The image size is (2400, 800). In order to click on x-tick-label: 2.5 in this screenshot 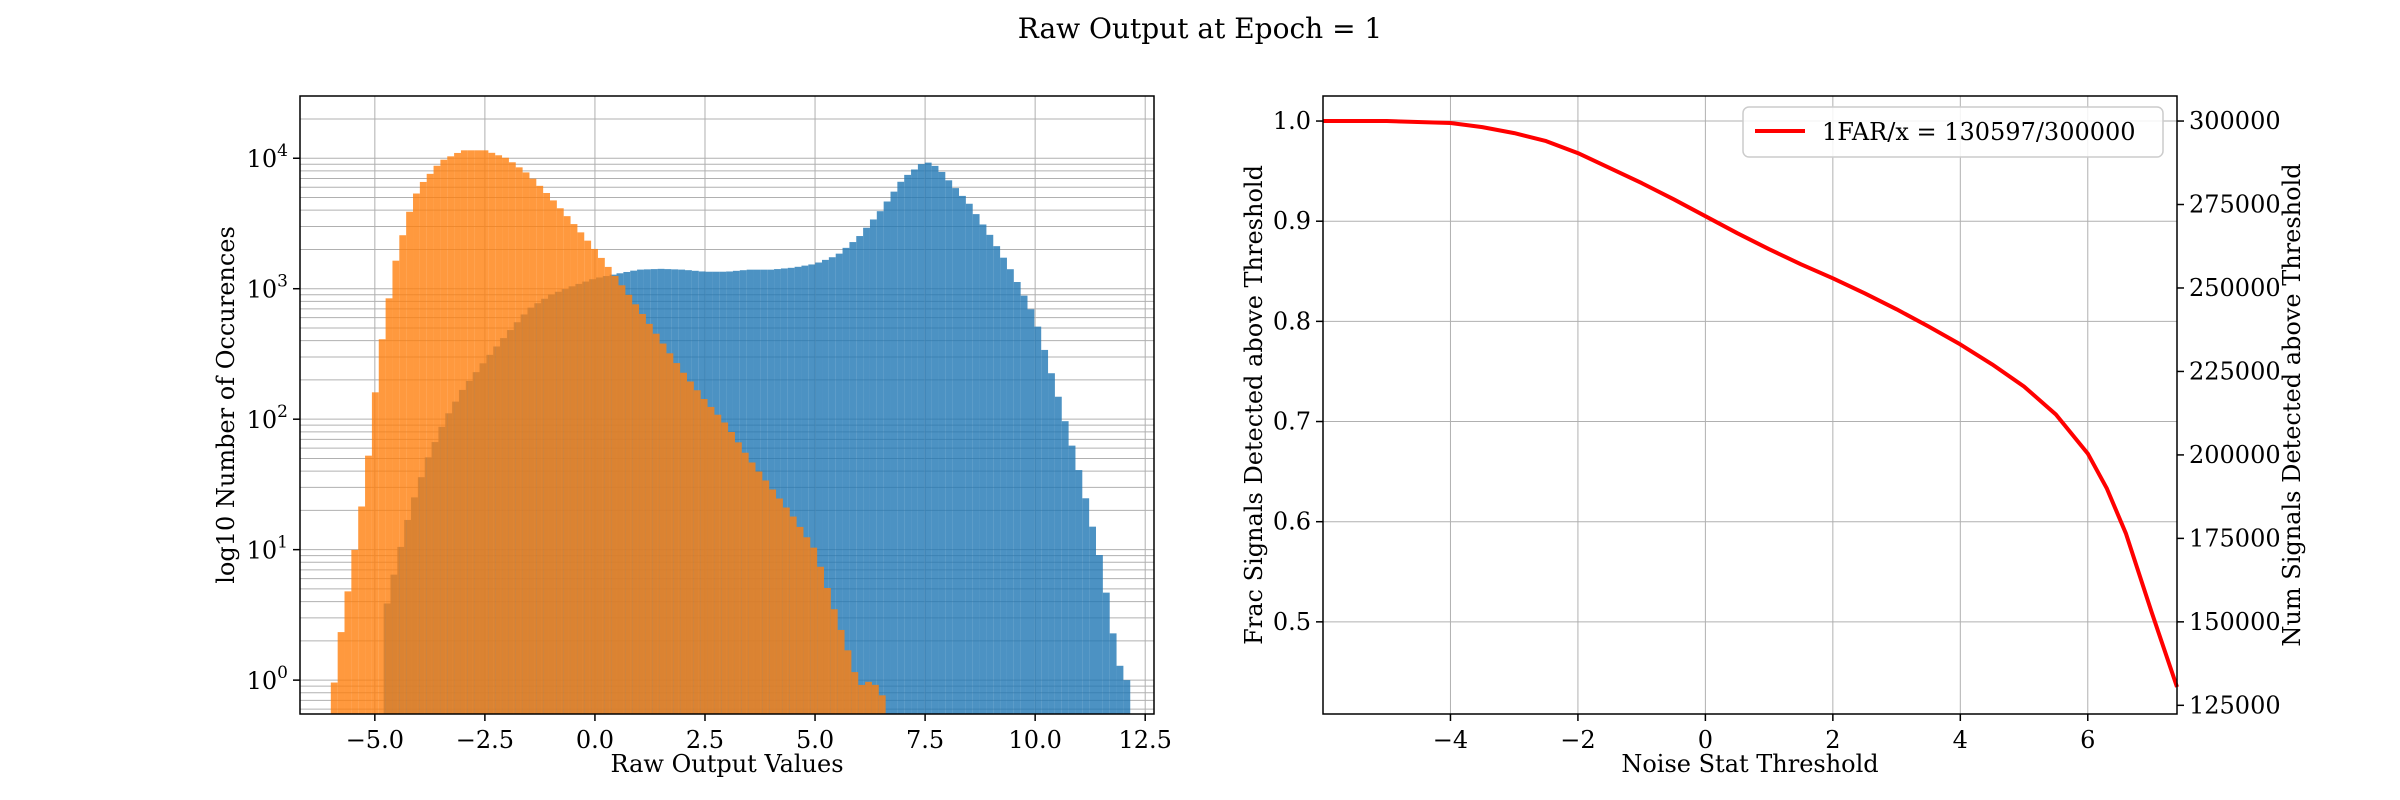, I will do `click(705, 740)`.